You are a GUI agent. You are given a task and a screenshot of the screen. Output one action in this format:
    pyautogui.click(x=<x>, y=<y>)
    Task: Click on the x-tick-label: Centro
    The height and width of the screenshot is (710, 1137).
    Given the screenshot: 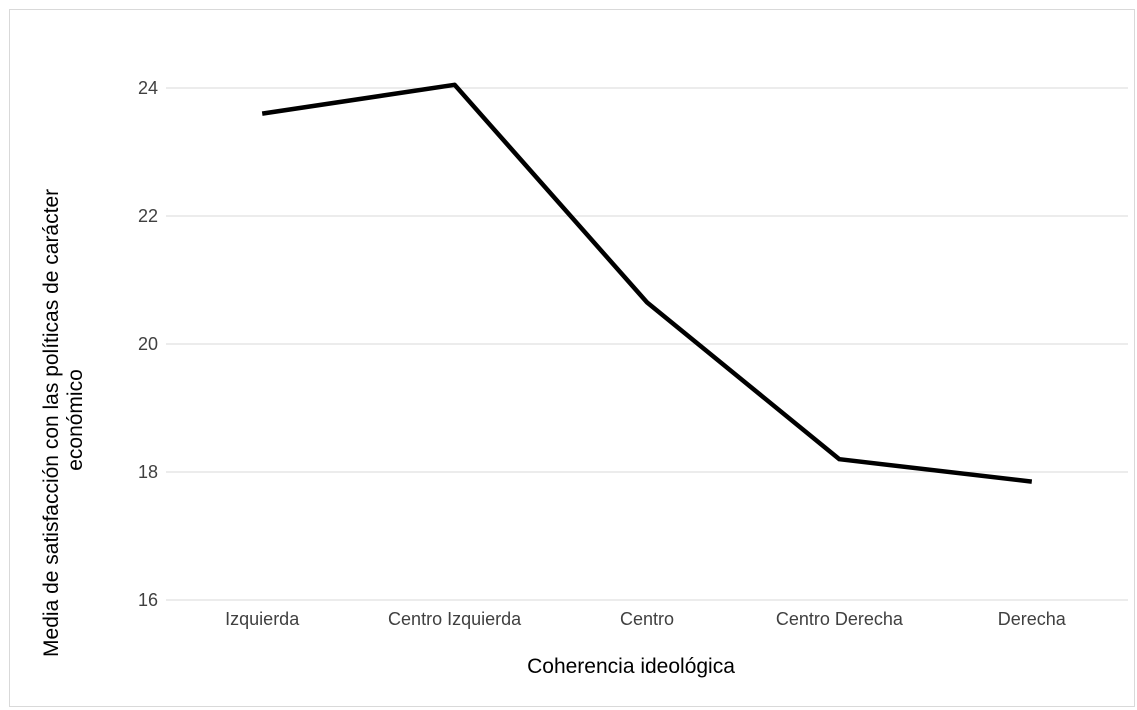 What is the action you would take?
    pyautogui.click(x=647, y=619)
    